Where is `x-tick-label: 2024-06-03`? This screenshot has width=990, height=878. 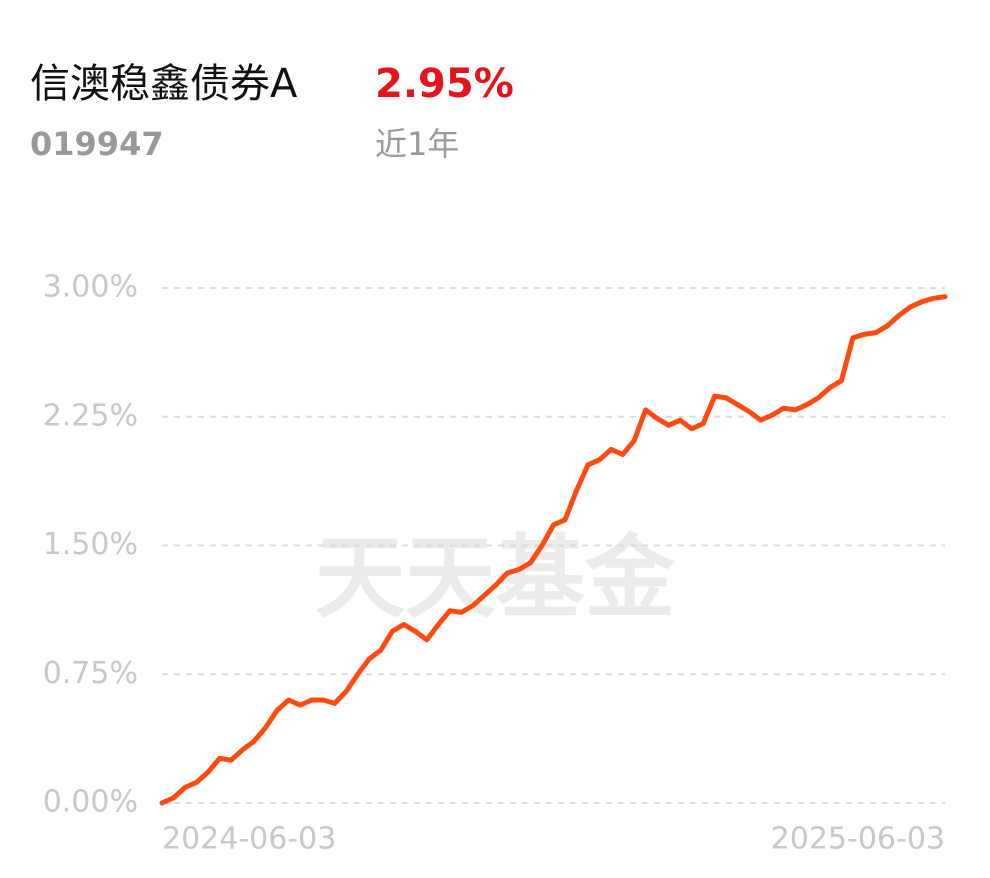
x-tick-label: 2024-06-03 is located at coordinates (249, 839).